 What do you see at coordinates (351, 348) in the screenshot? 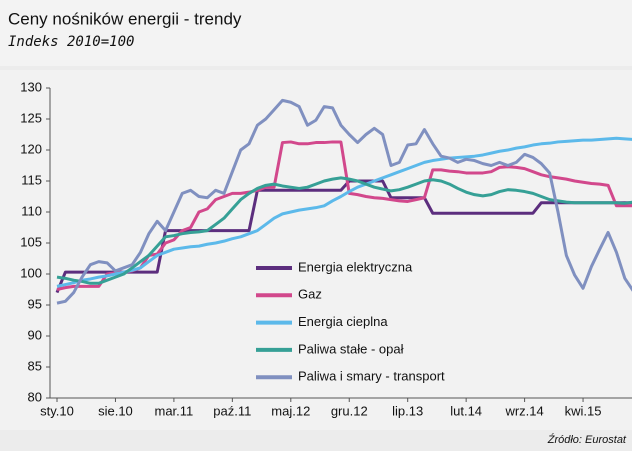
I see `legend-label: Paliwa stałe - opał` at bounding box center [351, 348].